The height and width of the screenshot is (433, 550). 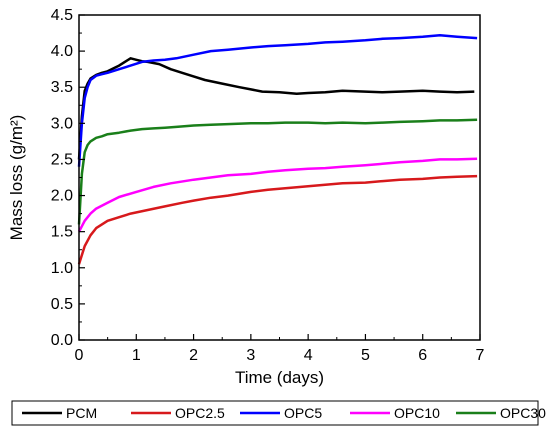 I want to click on legend-label-opc10: OPC10, so click(x=417, y=413).